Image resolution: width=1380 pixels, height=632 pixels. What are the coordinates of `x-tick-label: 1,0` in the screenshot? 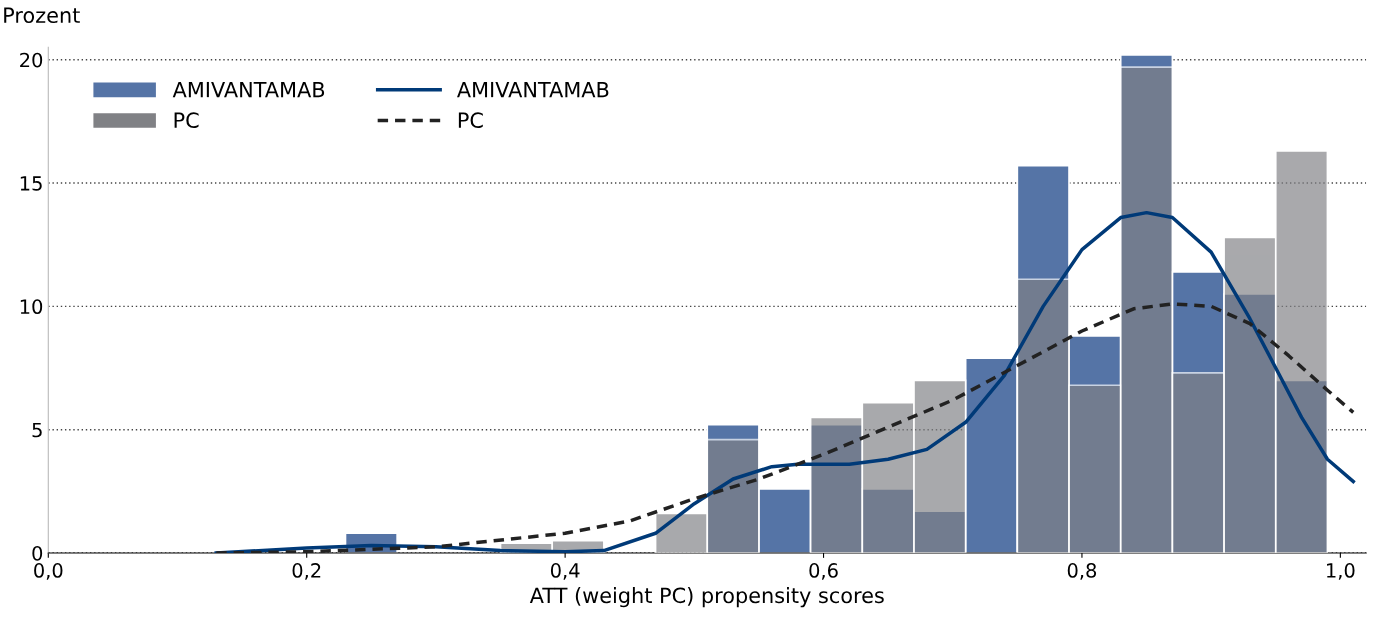 It's located at (1341, 571).